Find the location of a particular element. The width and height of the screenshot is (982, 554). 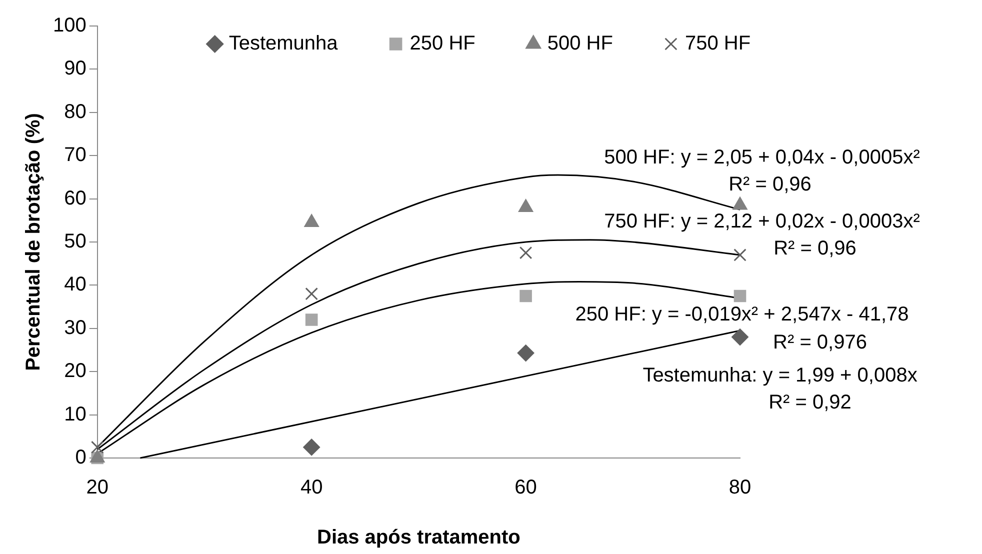

annotation: 750 HF: y = 2,12 + 0,02x - 0,0003x² R² = 0,96 is located at coordinates (762, 235).